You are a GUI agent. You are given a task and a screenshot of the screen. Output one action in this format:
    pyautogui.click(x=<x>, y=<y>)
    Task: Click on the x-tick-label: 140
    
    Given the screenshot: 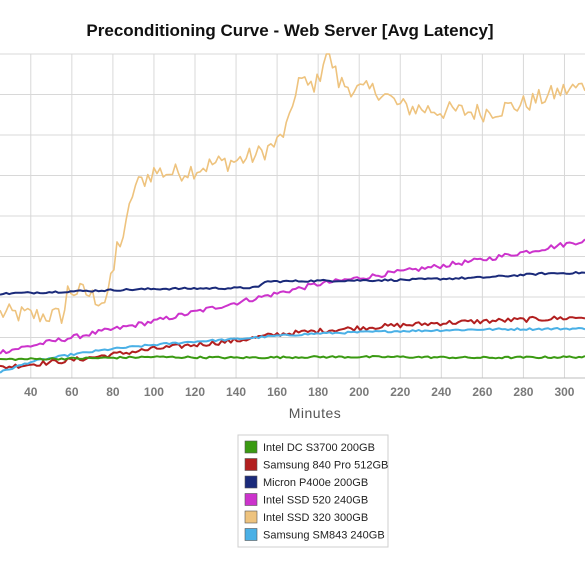 What is the action you would take?
    pyautogui.click(x=236, y=392)
    